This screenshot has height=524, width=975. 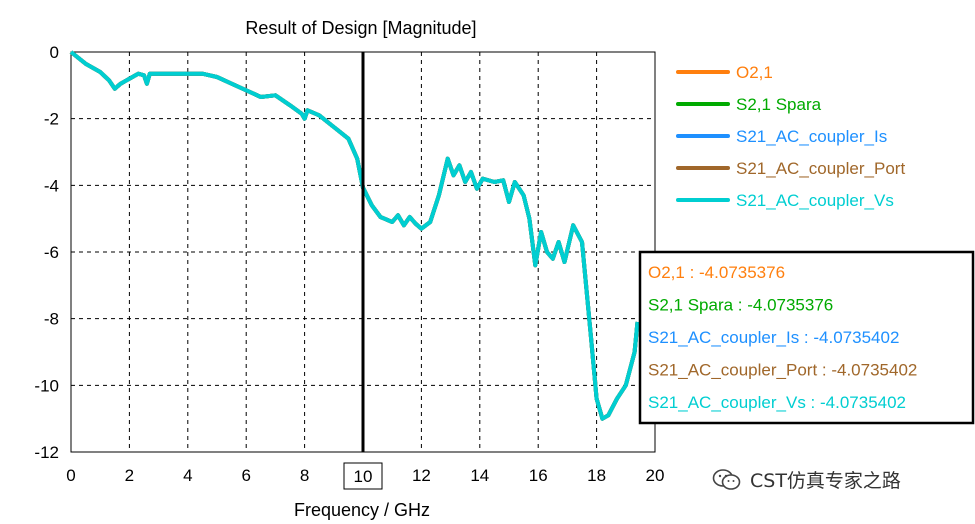 I want to click on x-tick-label: 6, so click(x=245, y=475).